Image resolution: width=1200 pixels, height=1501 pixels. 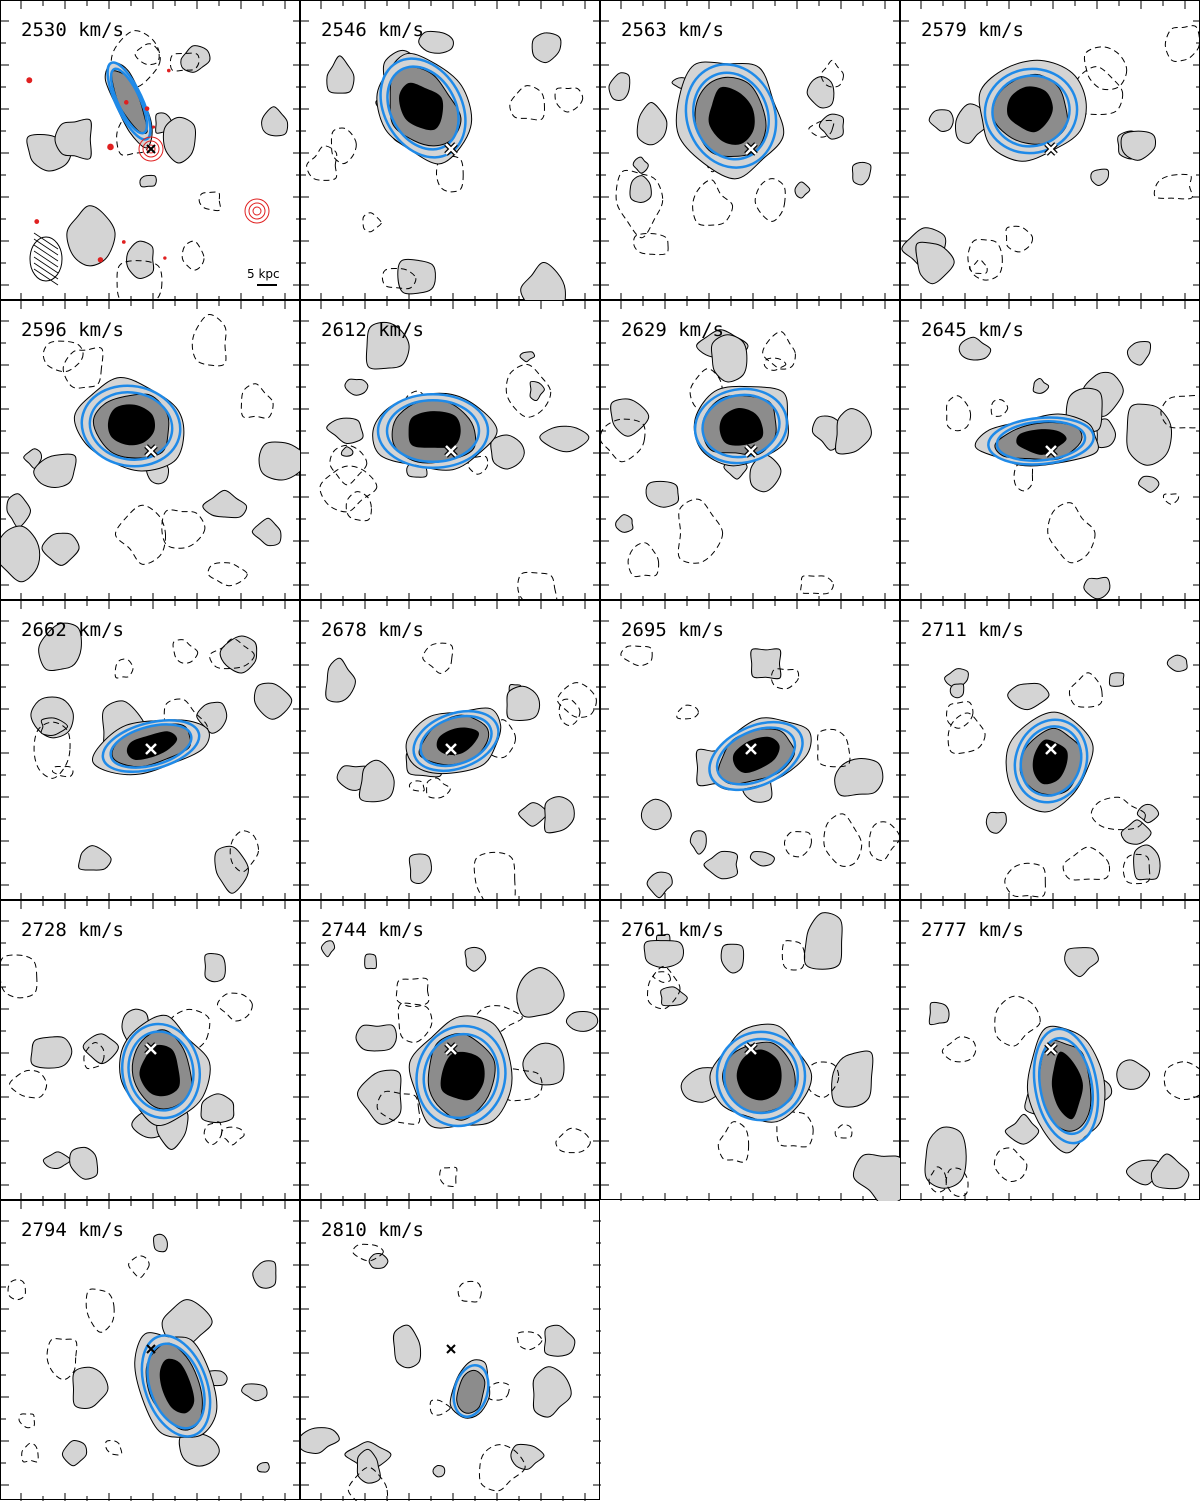 What do you see at coordinates (972, 930) in the screenshot?
I see `velocity-label: 2777 km/s` at bounding box center [972, 930].